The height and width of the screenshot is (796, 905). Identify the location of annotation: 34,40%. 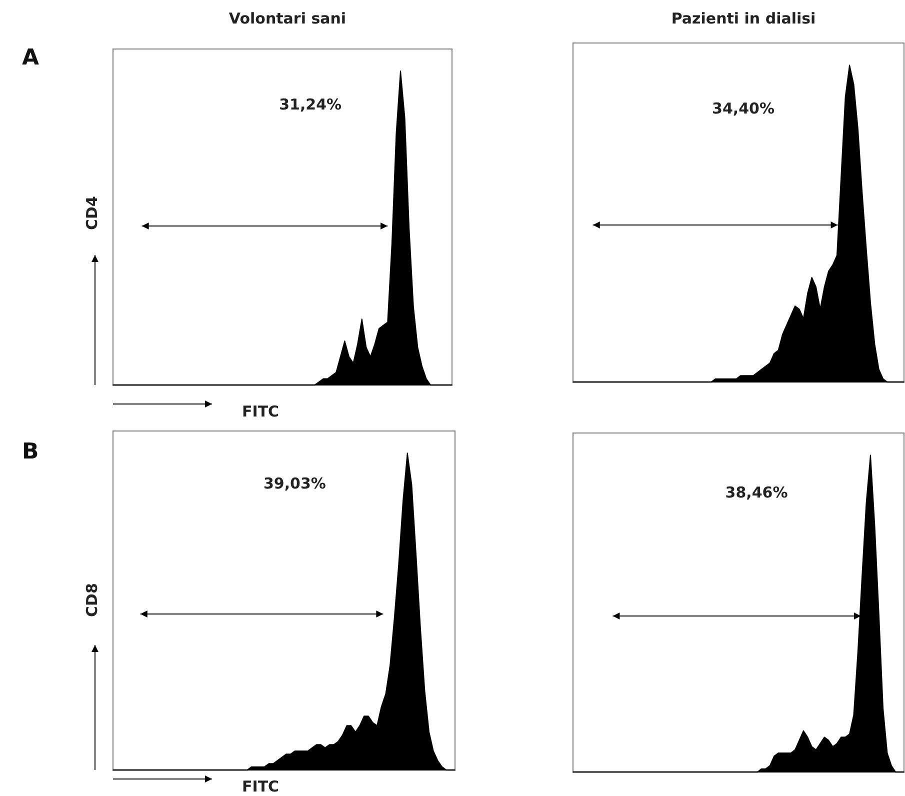
(743, 109).